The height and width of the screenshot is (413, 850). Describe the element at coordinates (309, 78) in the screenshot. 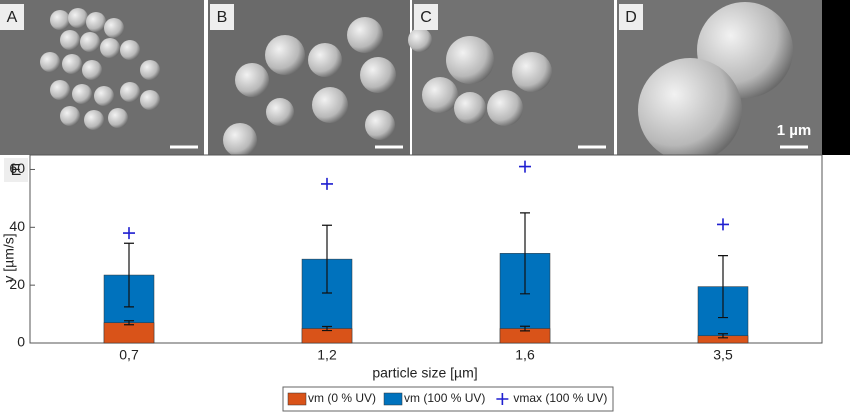

I see `panel-b` at that location.